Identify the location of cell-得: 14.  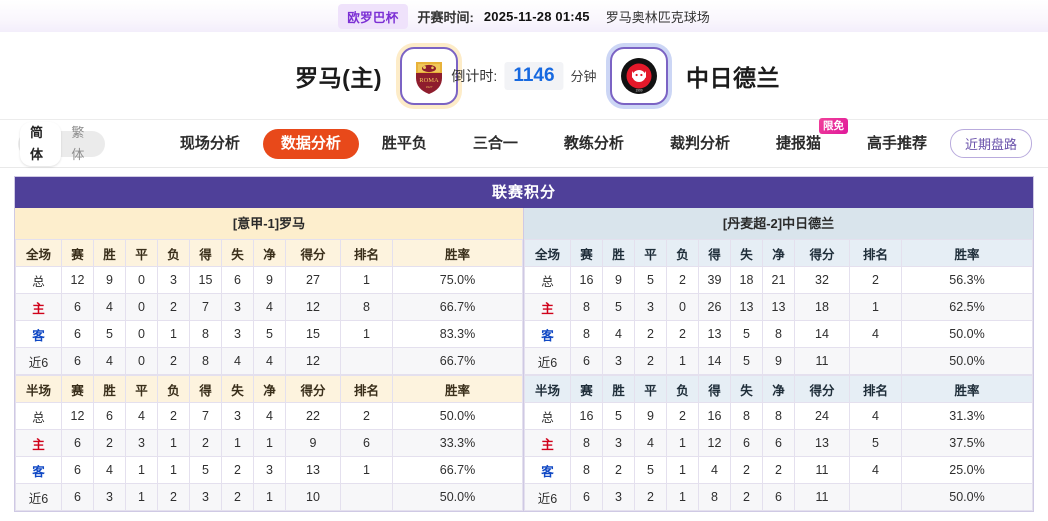
(714, 361).